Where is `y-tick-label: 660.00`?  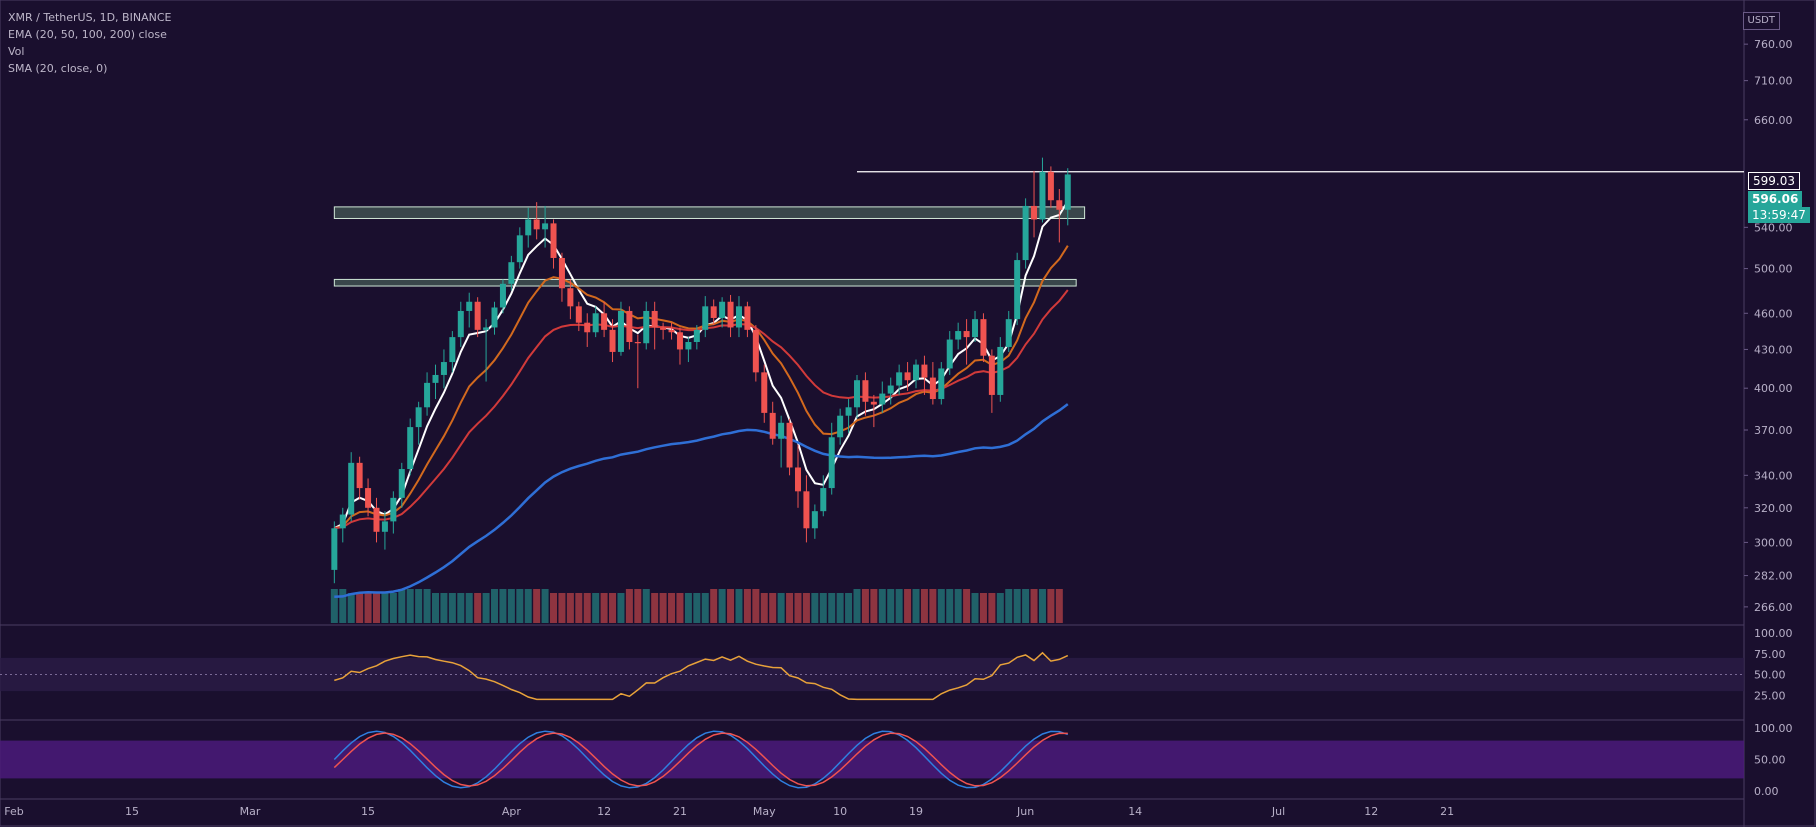
y-tick-label: 660.00 is located at coordinates (1773, 120).